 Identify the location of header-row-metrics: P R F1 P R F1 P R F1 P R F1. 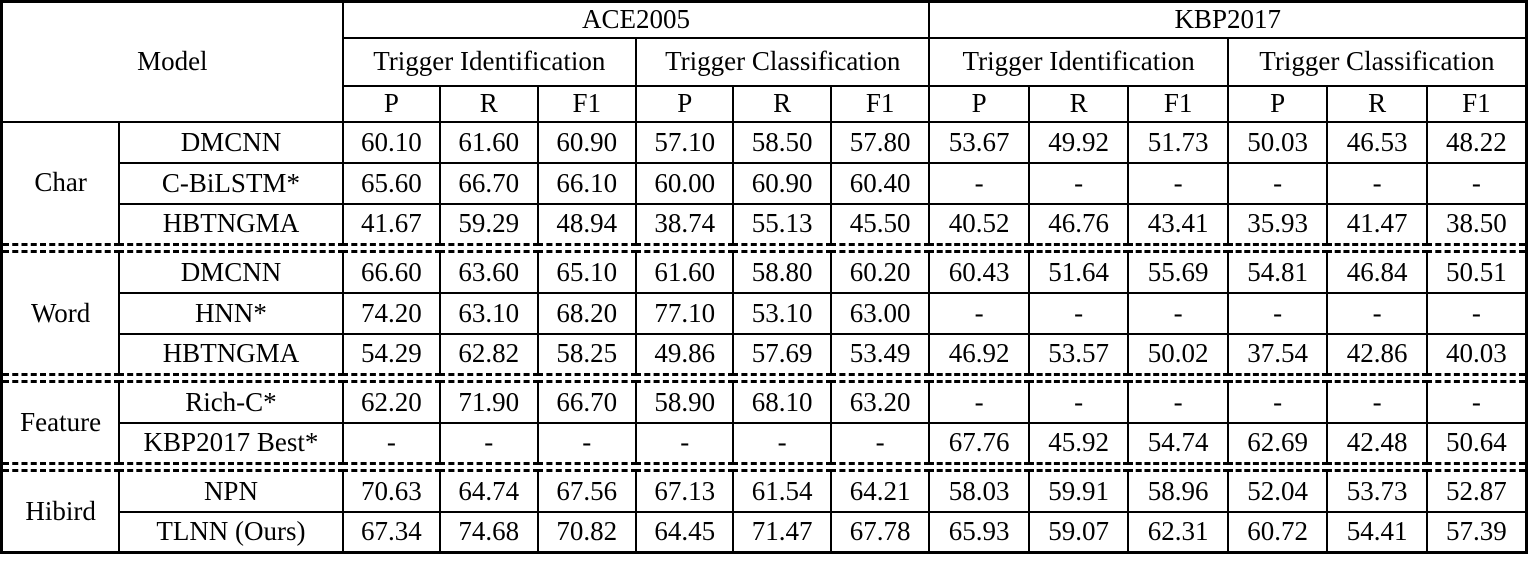
(765, 103).